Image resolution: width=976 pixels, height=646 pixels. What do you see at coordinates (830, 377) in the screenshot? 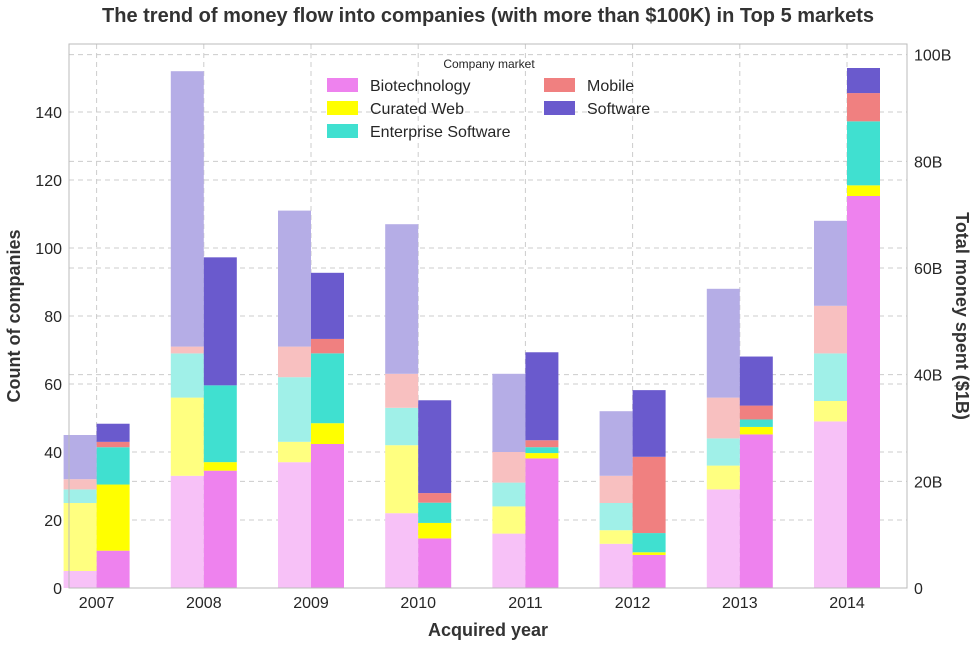
I see `bar-count-enterprise-software-2014` at bounding box center [830, 377].